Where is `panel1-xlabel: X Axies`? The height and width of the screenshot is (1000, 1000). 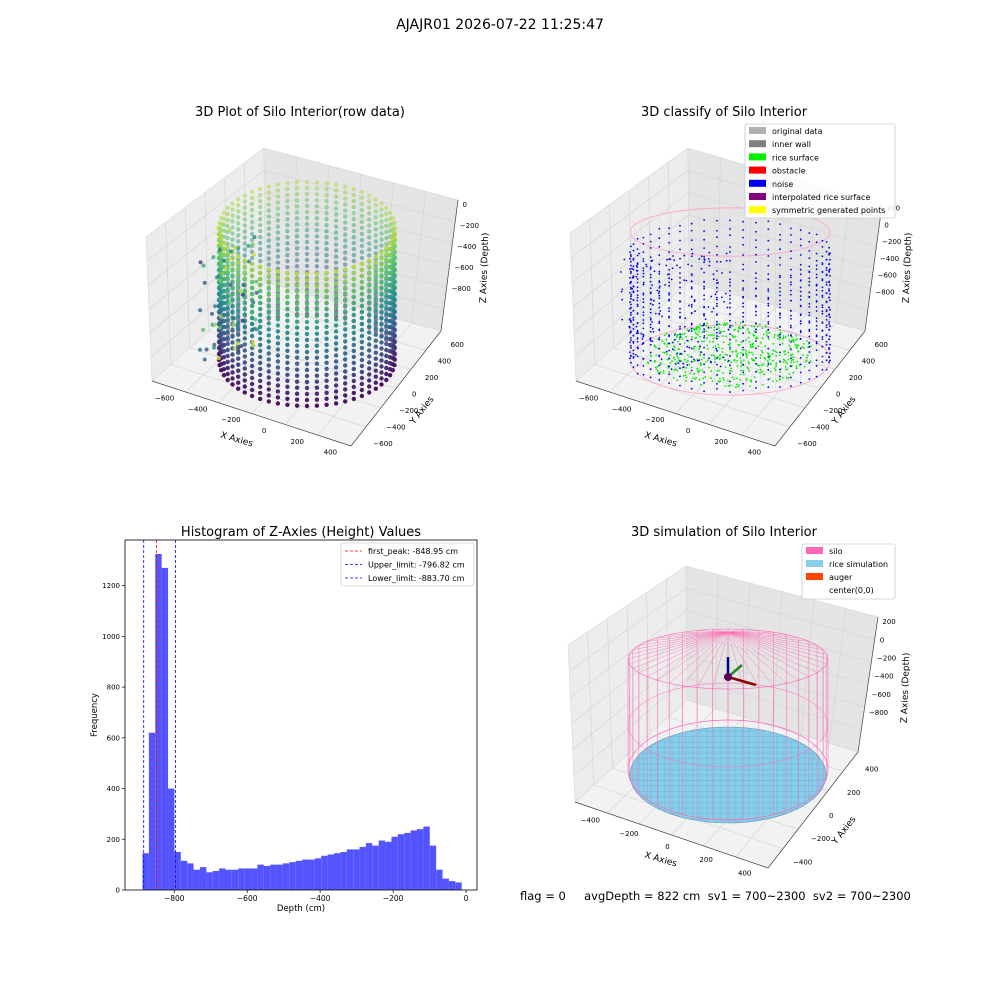 panel1-xlabel: X Axies is located at coordinates (236, 440).